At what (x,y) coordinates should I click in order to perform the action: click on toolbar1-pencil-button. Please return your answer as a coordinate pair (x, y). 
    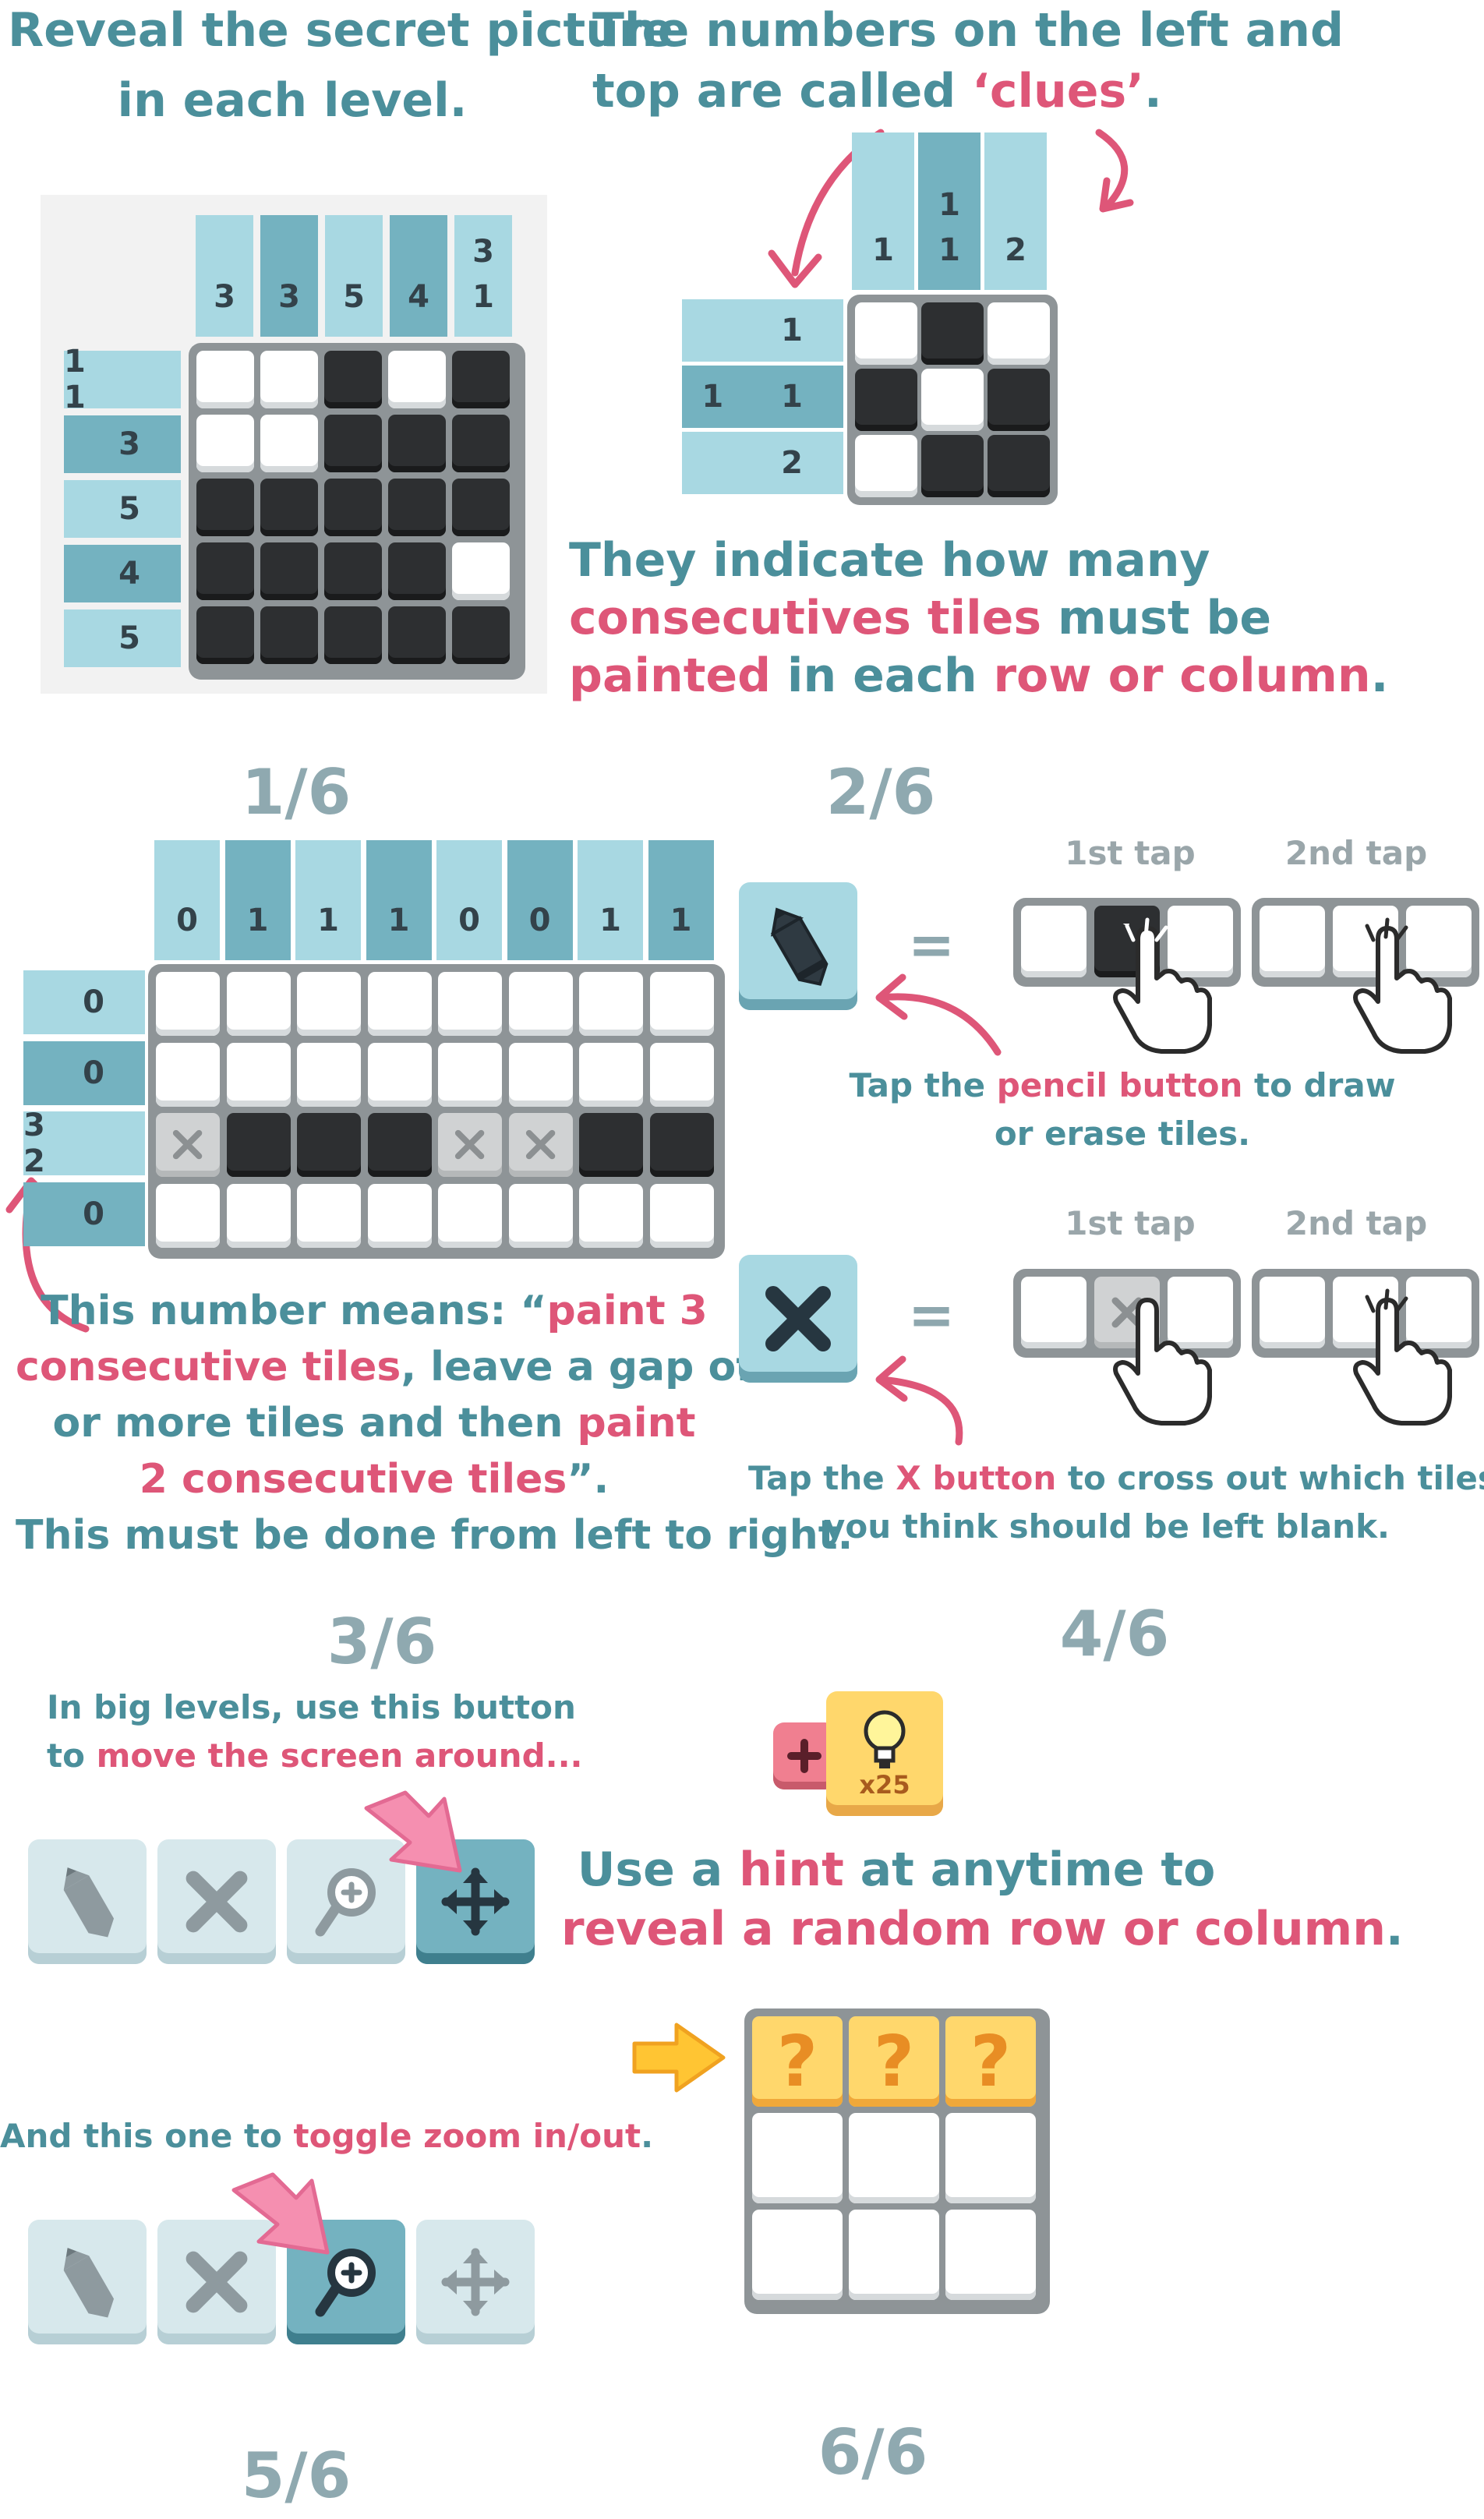
    Looking at the image, I should click on (87, 1902).